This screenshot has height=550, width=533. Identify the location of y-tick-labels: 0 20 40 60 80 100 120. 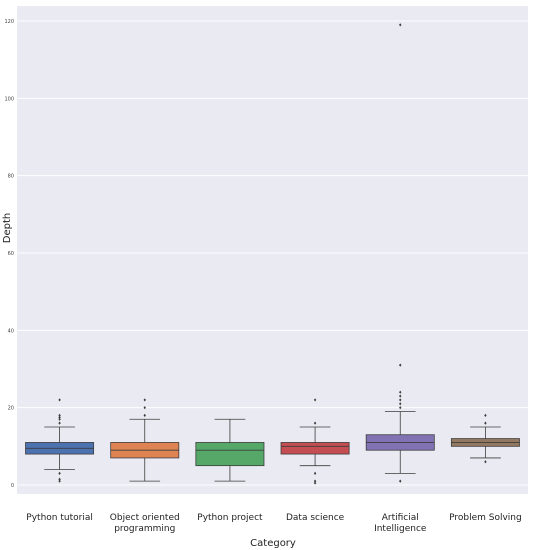
(9, 254).